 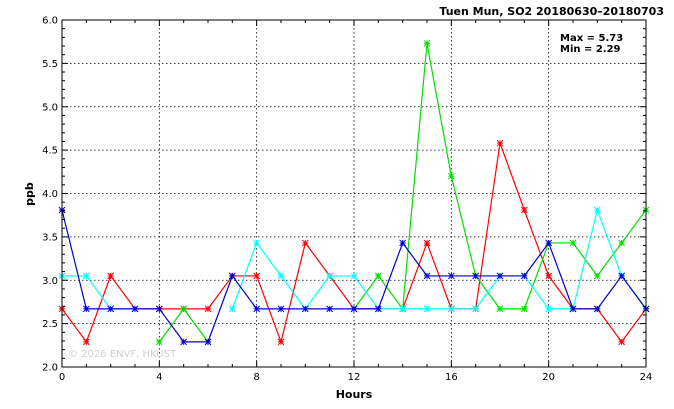 I want to click on watermark: © 2026 ENVF, HKUST, so click(x=122, y=354).